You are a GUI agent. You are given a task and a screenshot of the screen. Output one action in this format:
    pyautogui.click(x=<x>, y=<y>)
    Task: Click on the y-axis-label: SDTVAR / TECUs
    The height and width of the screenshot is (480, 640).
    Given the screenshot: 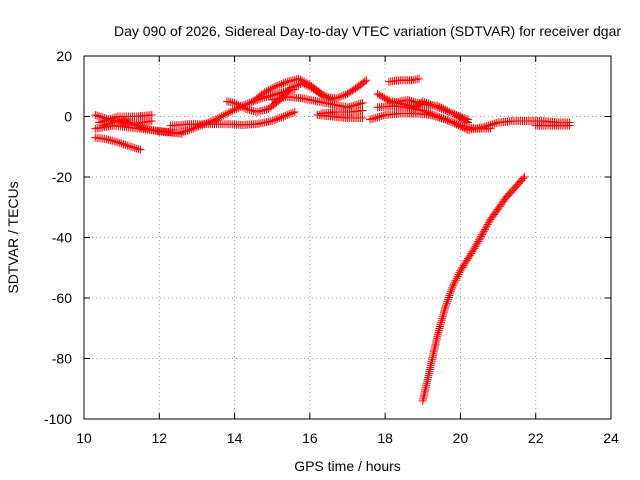 What is the action you would take?
    pyautogui.click(x=13, y=237)
    